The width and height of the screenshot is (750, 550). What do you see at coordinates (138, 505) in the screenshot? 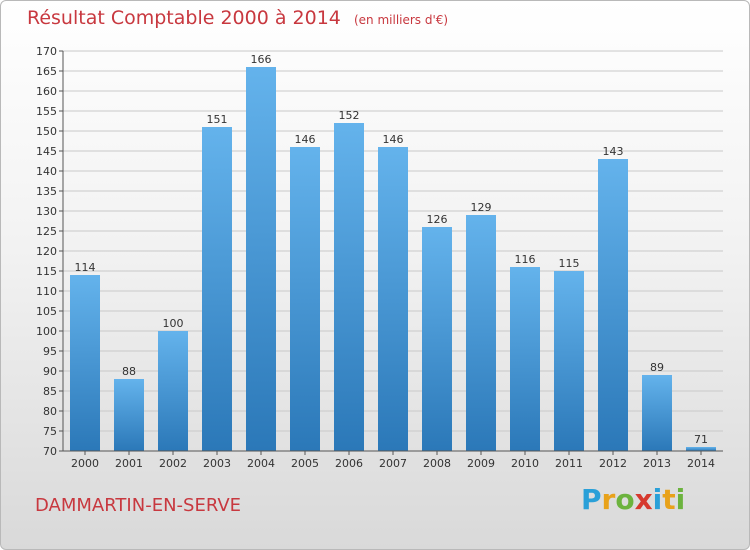
I see `commune-name: DAMMARTIN-EN-SERVE` at bounding box center [138, 505].